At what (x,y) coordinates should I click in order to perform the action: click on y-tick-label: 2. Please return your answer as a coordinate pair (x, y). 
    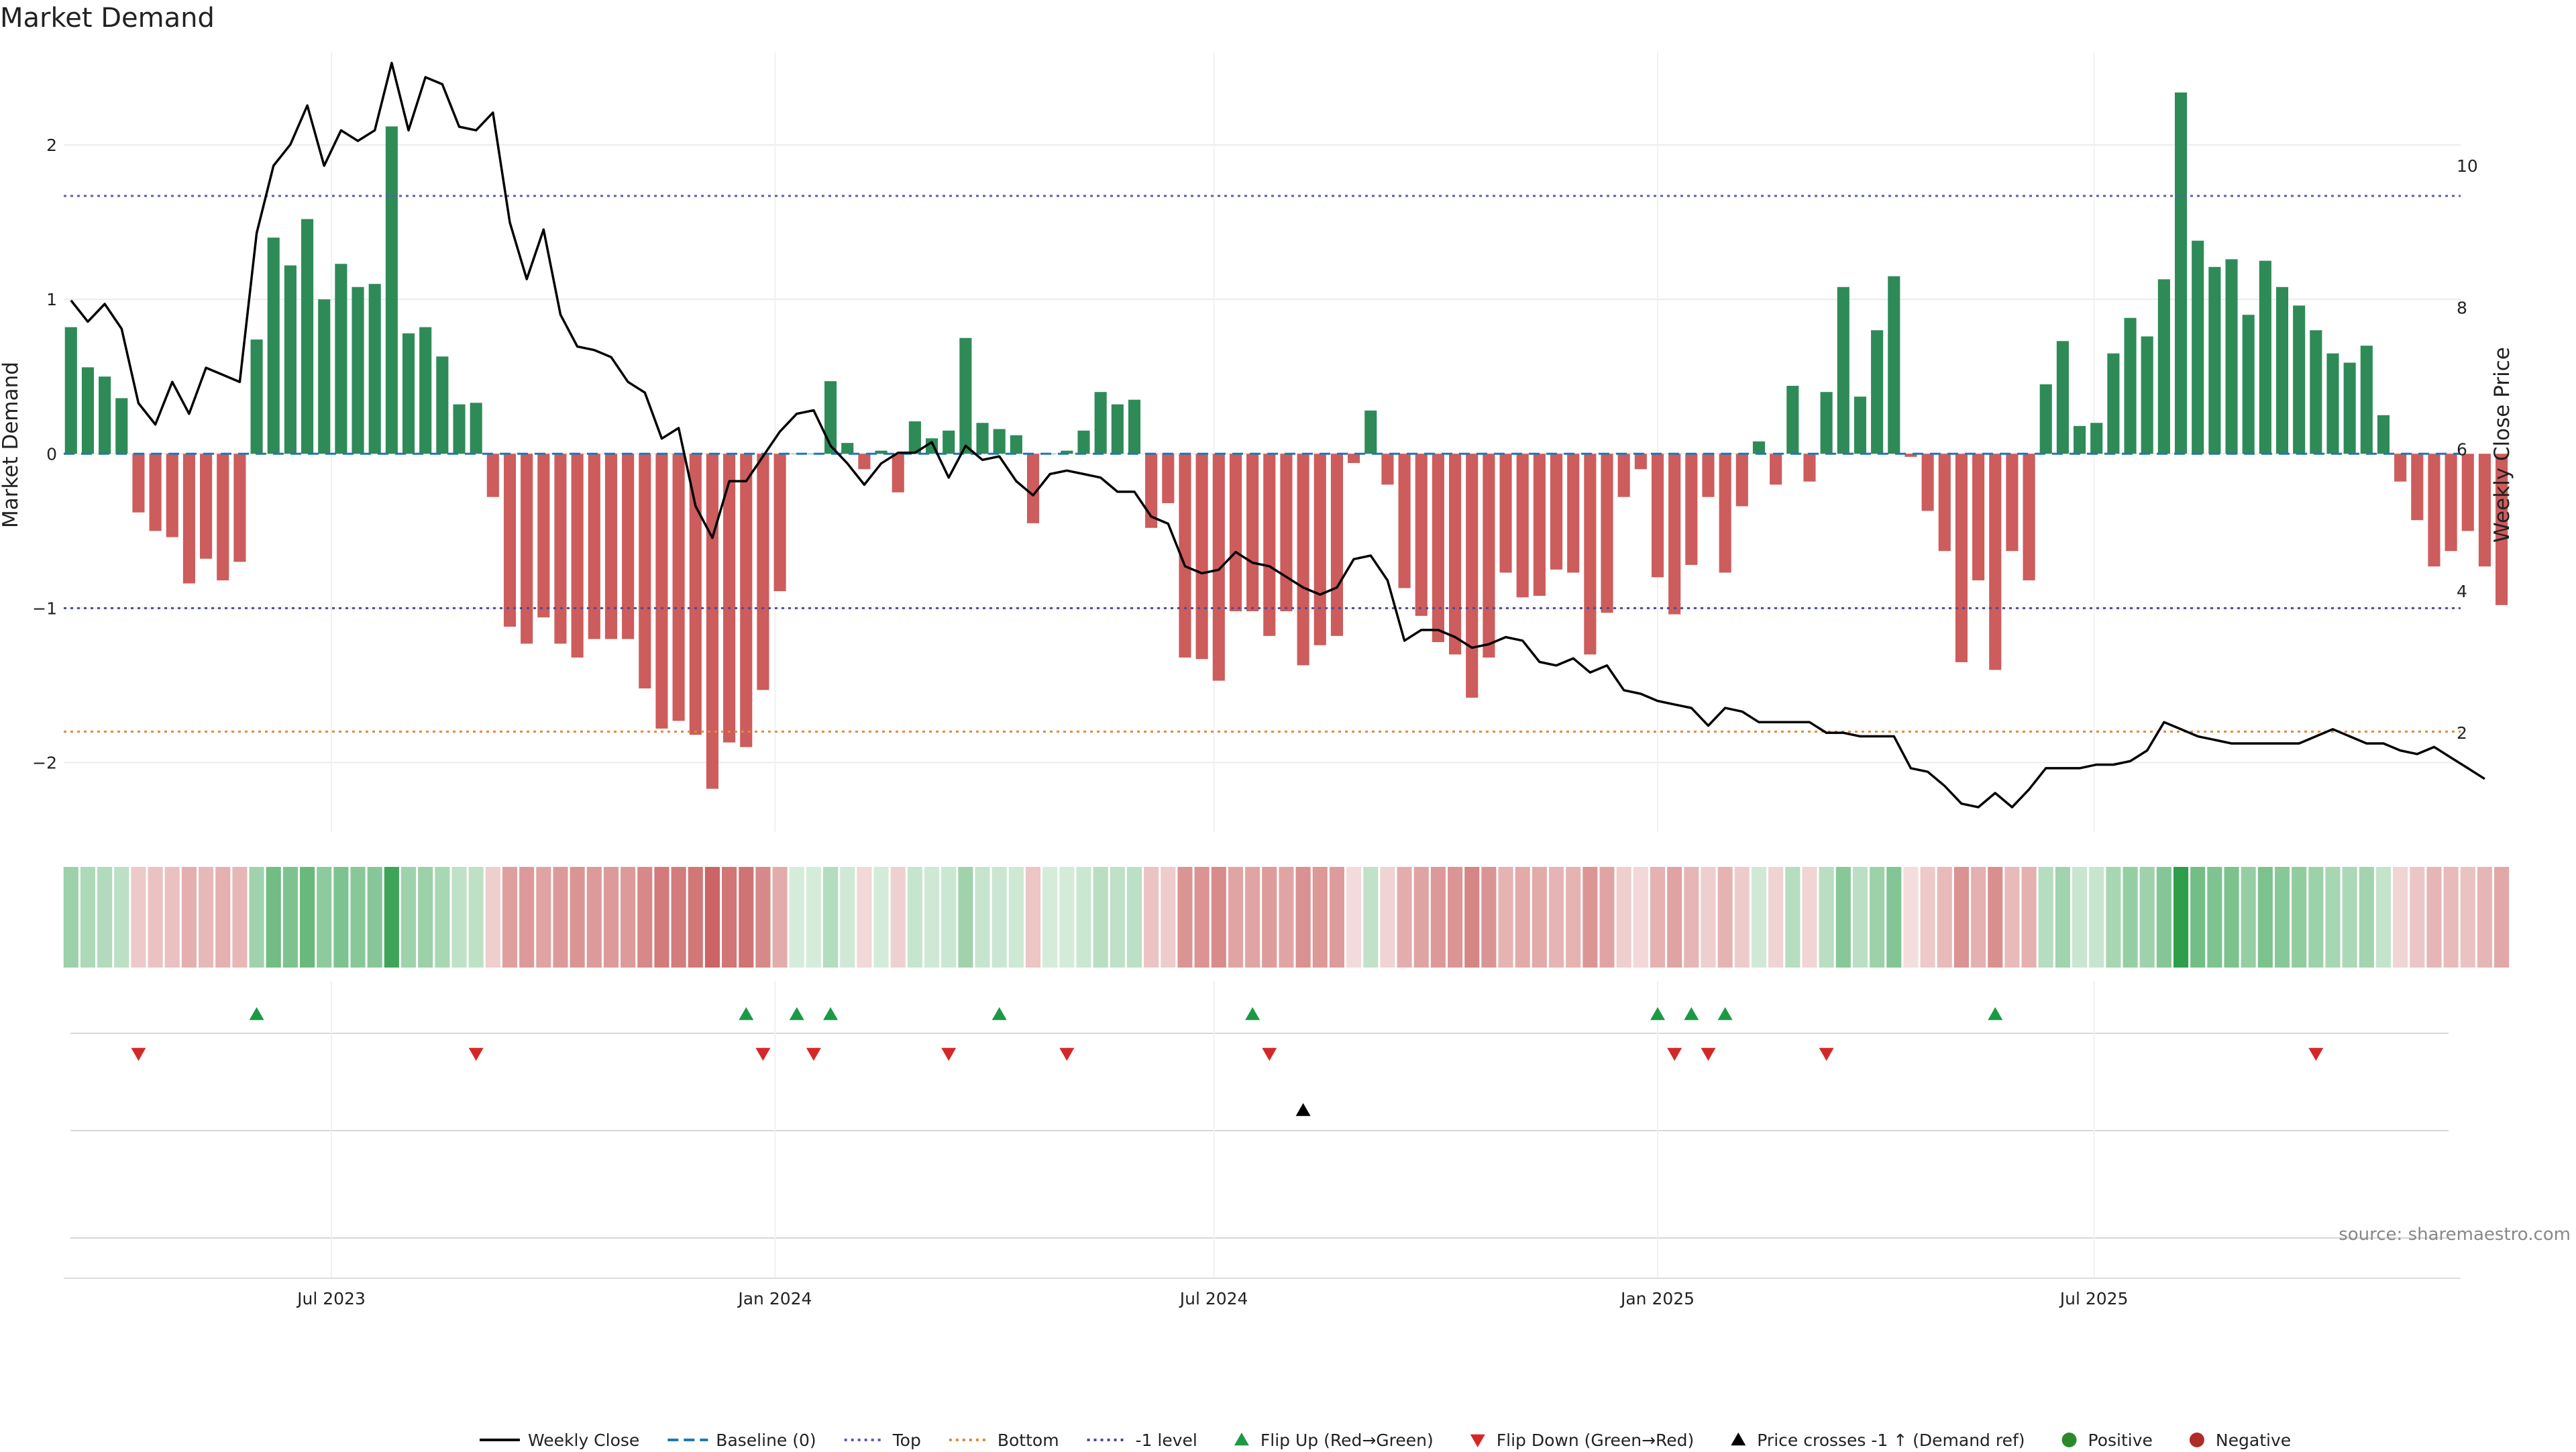
    Looking at the image, I should click on (51, 146).